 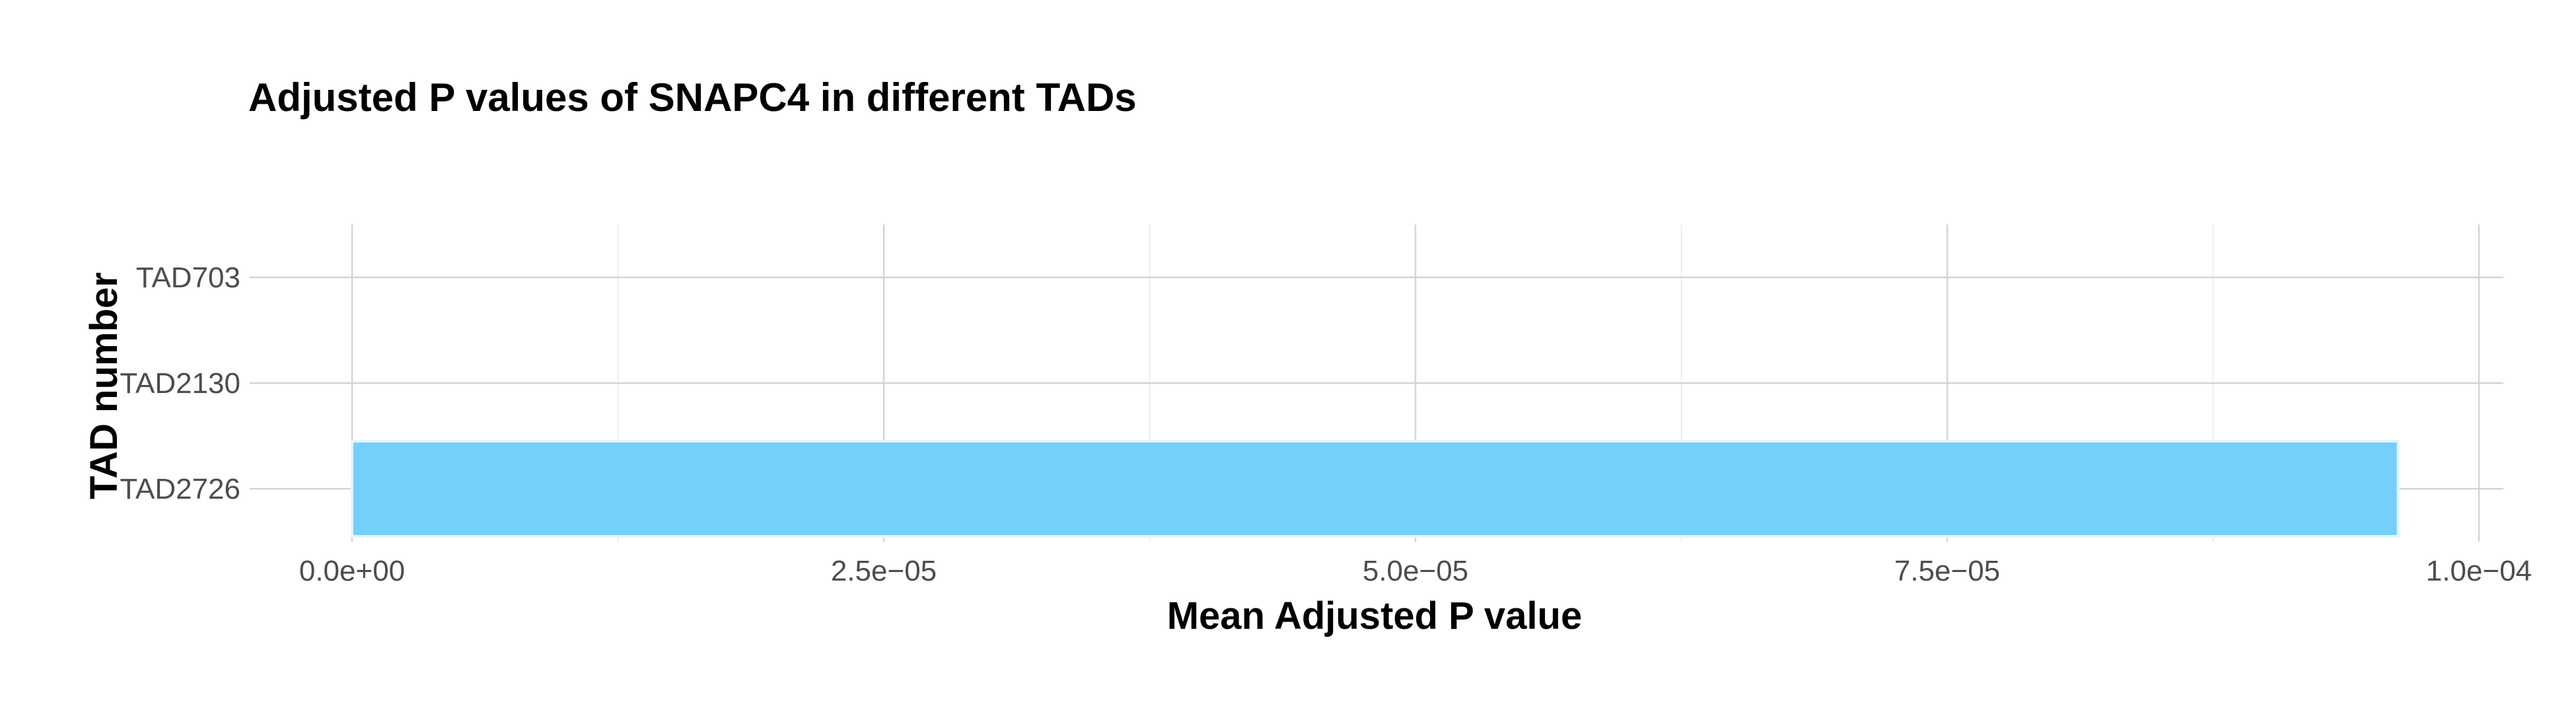 I want to click on bar-tad2726, so click(x=1375, y=488).